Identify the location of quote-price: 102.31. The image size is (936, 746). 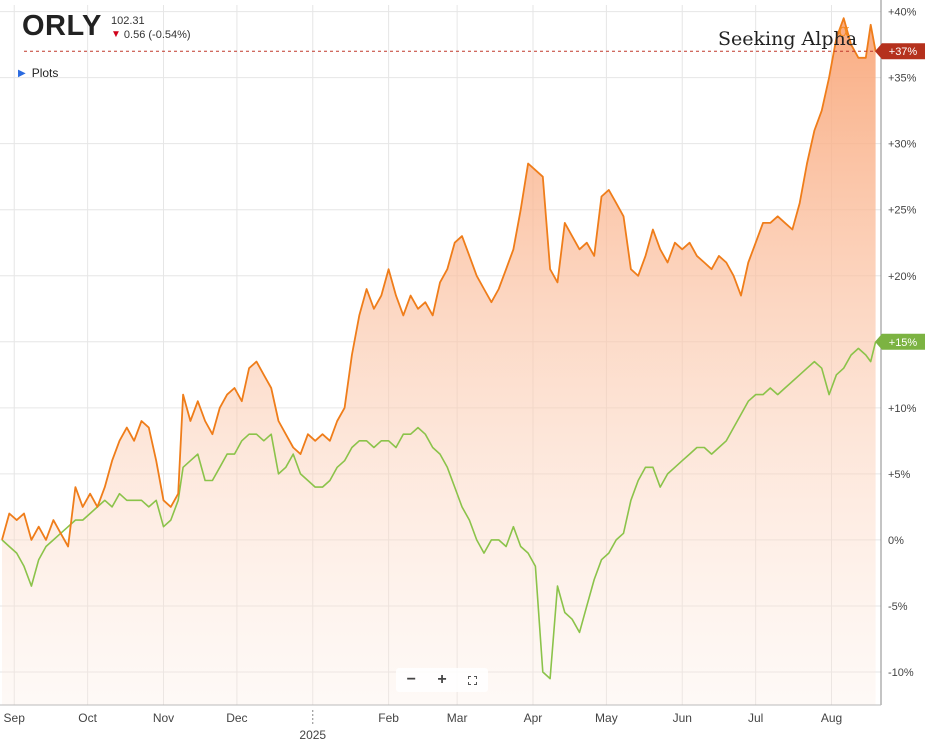
(128, 21).